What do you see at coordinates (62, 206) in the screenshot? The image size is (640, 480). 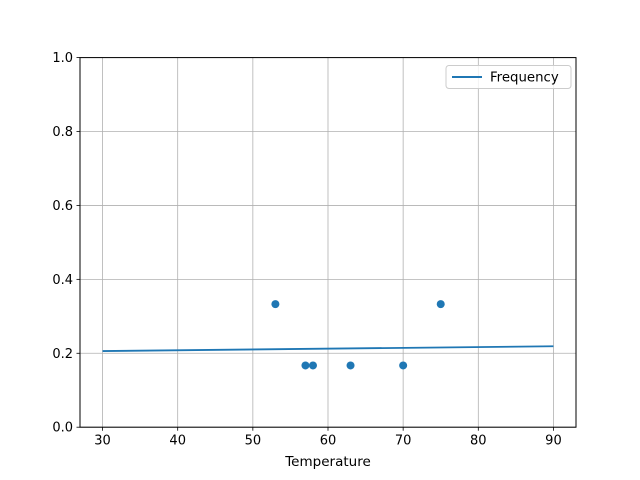 I see `y-tick-label: 0.6` at bounding box center [62, 206].